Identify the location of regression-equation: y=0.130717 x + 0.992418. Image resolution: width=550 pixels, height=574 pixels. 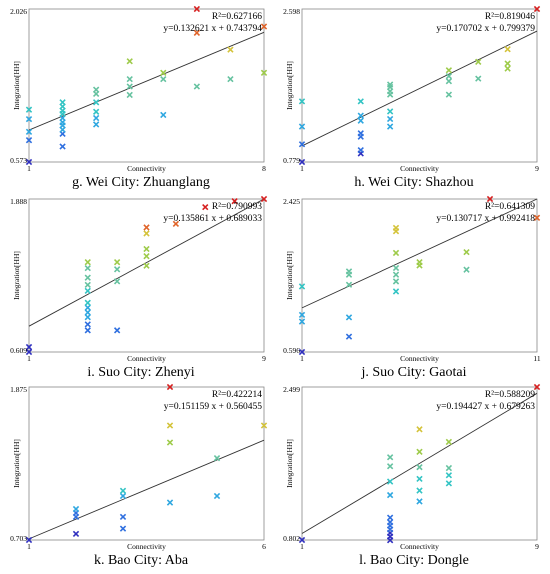
(485, 219).